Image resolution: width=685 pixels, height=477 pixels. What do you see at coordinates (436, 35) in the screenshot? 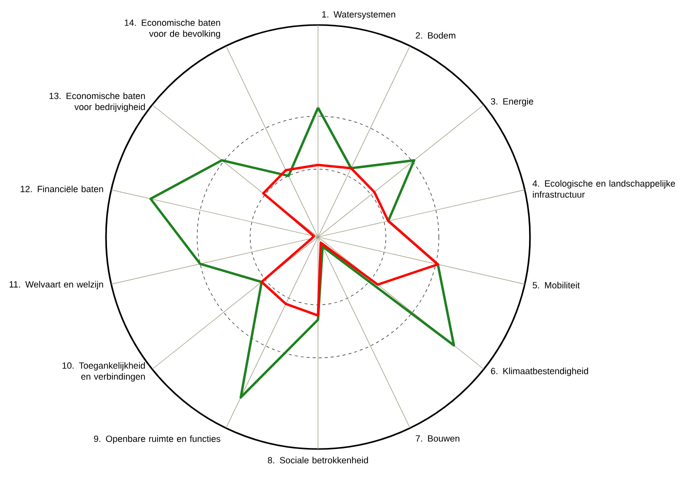
I see `spoke-label: 2. Bodem` at bounding box center [436, 35].